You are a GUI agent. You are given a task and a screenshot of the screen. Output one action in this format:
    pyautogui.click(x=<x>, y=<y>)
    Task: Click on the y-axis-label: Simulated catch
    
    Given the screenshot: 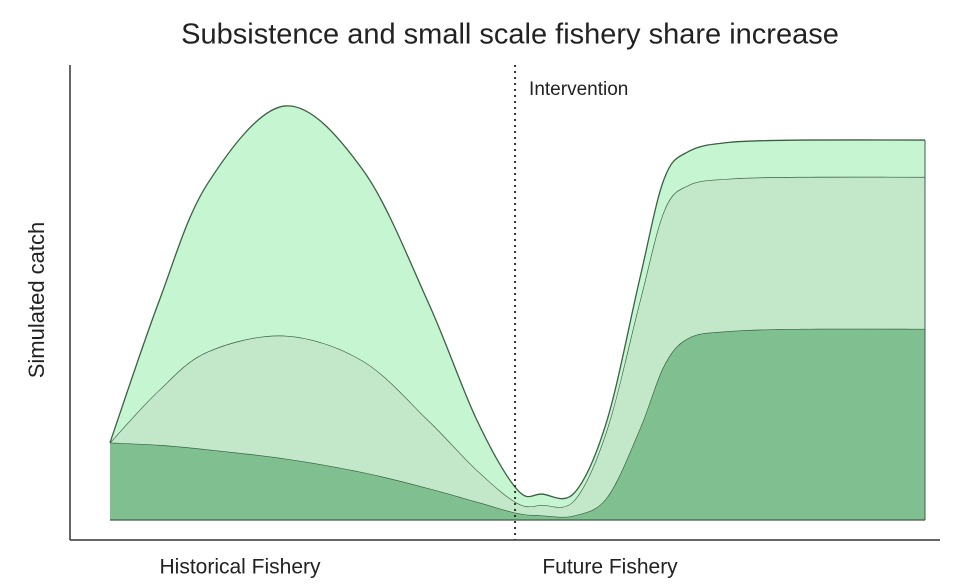 What is the action you would take?
    pyautogui.click(x=36, y=300)
    